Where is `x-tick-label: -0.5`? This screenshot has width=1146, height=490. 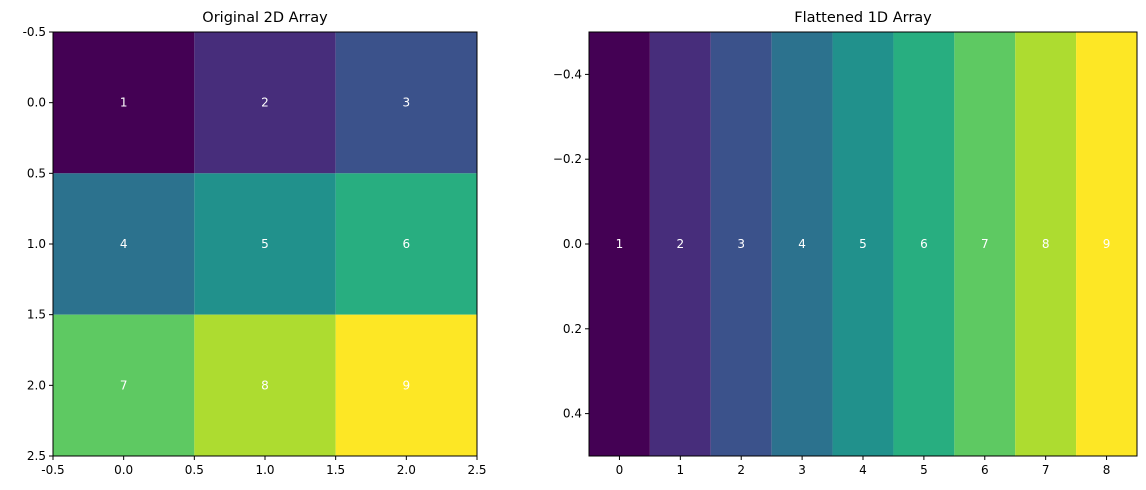
x-tick-label: -0.5 is located at coordinates (52, 470).